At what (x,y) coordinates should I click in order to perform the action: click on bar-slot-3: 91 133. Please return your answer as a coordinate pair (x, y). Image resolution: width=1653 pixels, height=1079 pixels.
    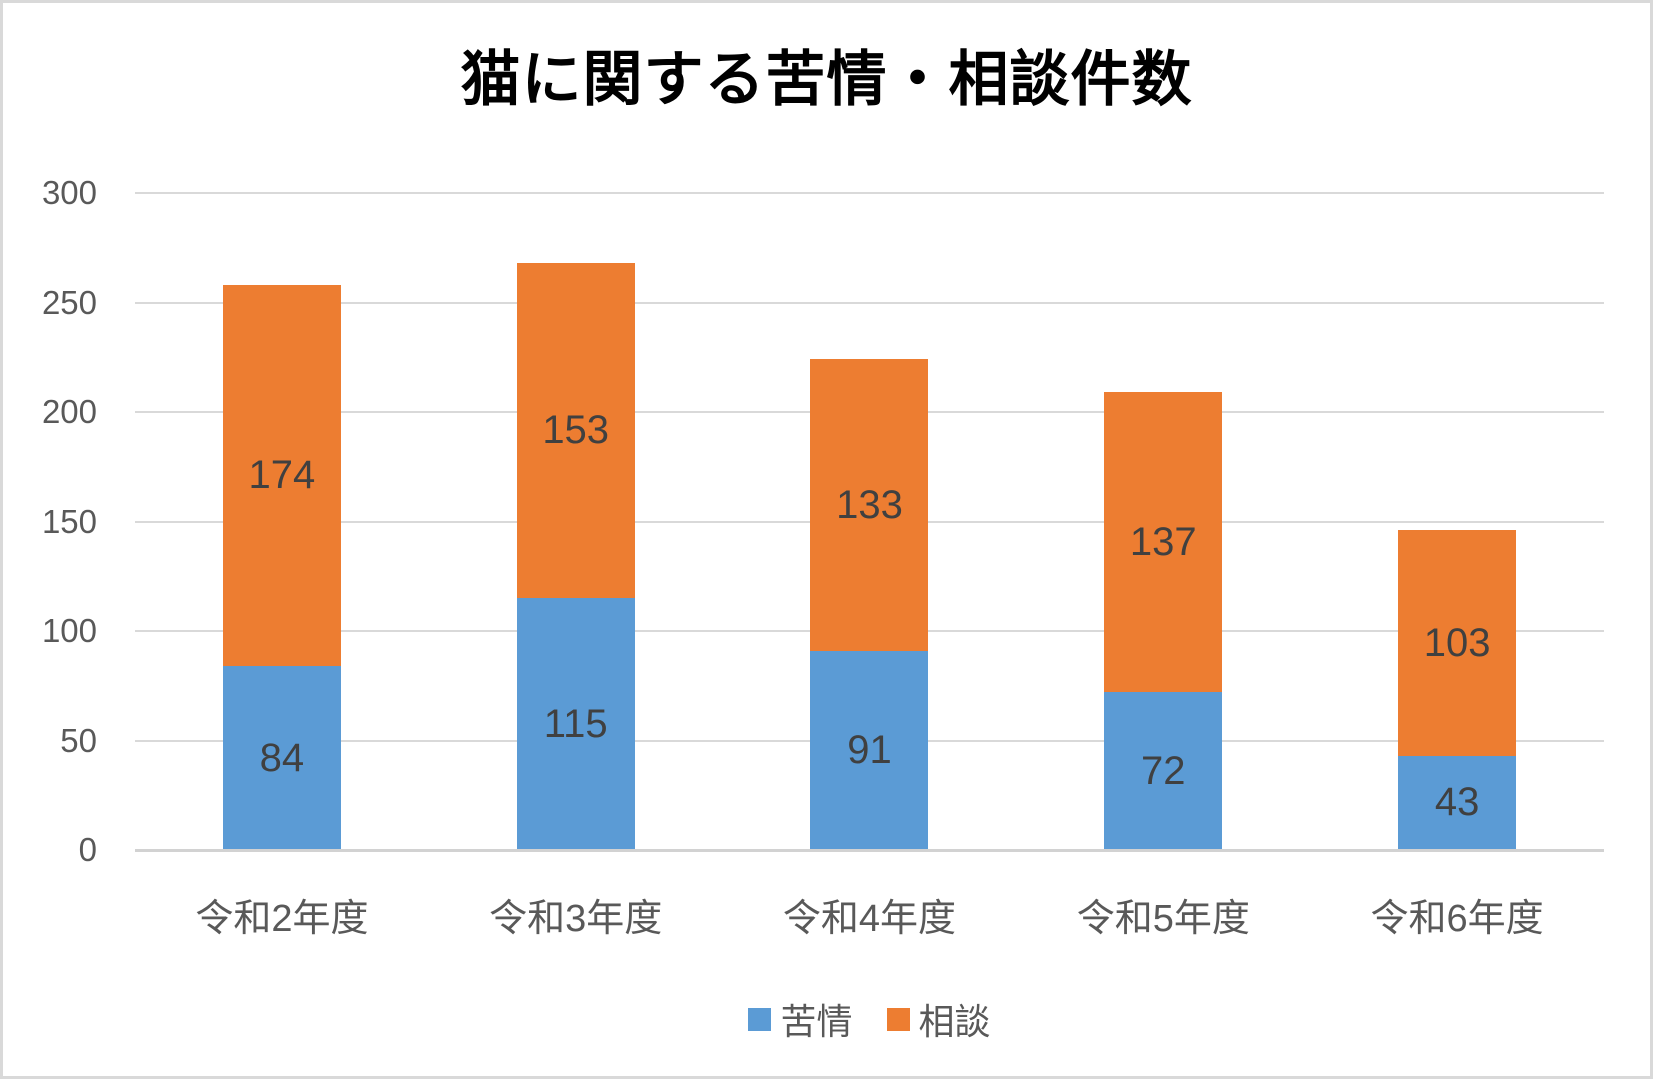
    Looking at the image, I should click on (870, 521).